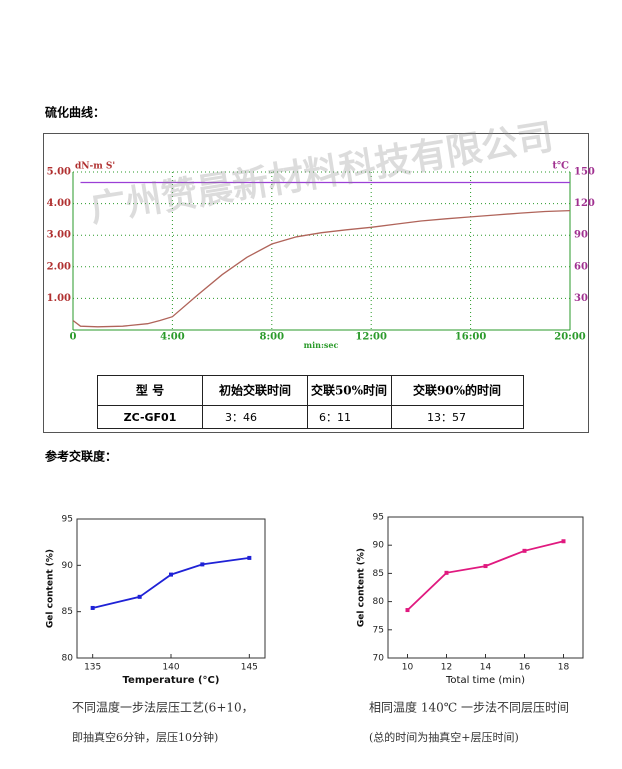 The image size is (622, 769). Describe the element at coordinates (446, 417) in the screenshot. I see `table-cell: 13：57` at that location.